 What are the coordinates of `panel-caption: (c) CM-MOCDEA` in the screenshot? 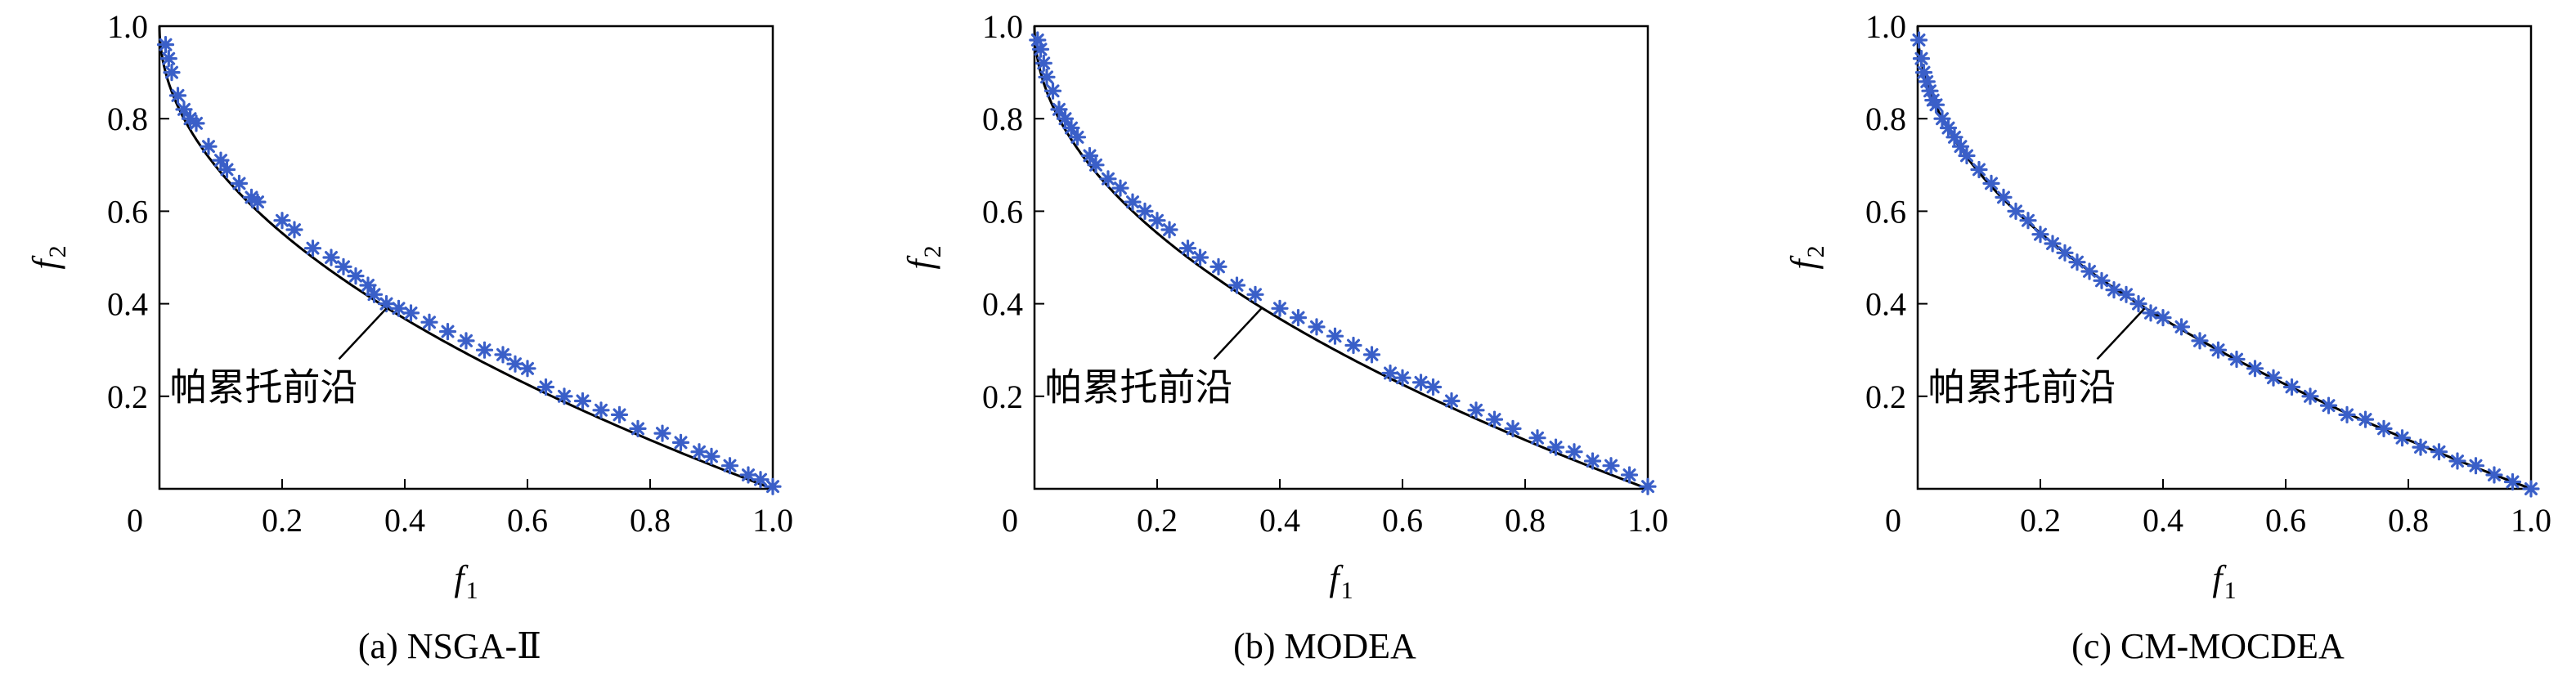 It's located at (2208, 646).